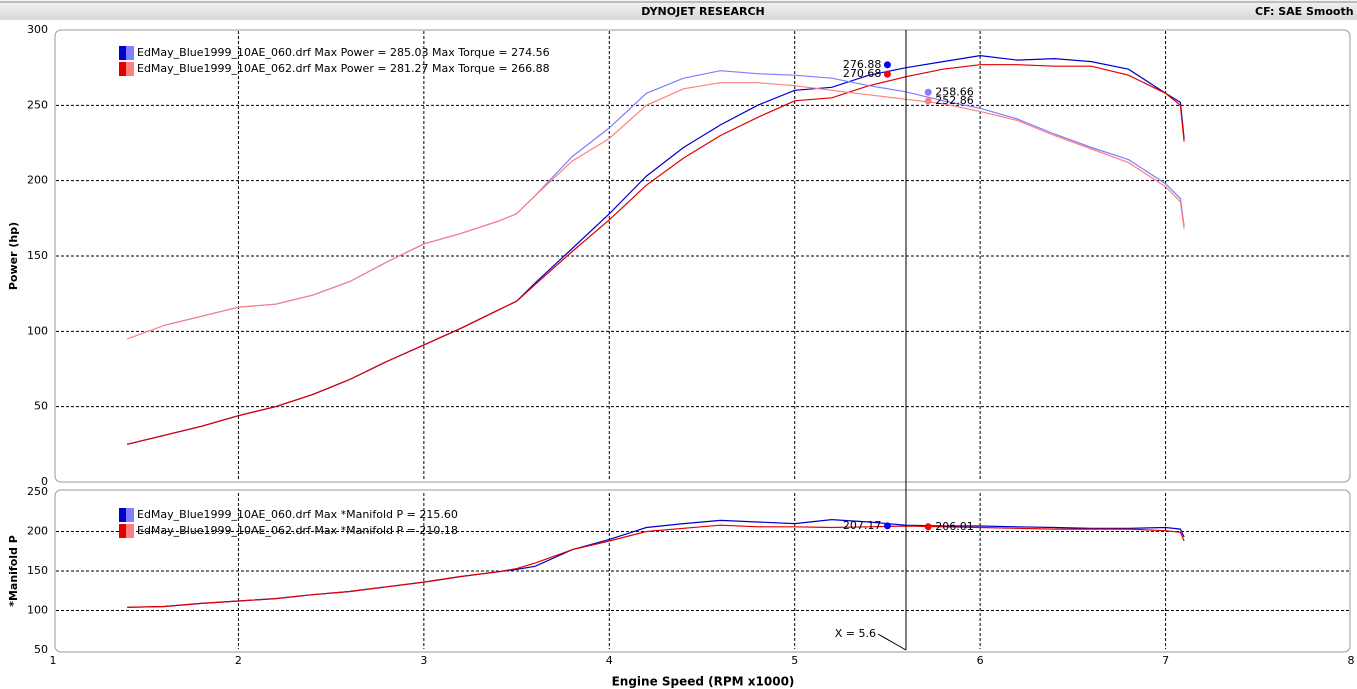 This screenshot has width=1357, height=689. Describe the element at coordinates (954, 91) in the screenshot. I see `marker-label: 258.66` at that location.